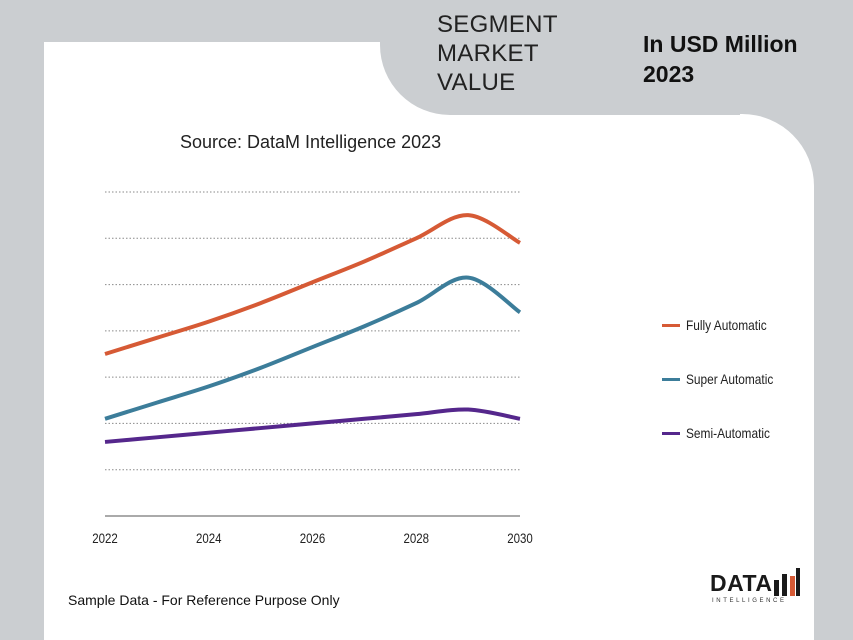 This screenshot has height=640, width=853. I want to click on datam-logo: DATA INTELLIGENCE, so click(756, 588).